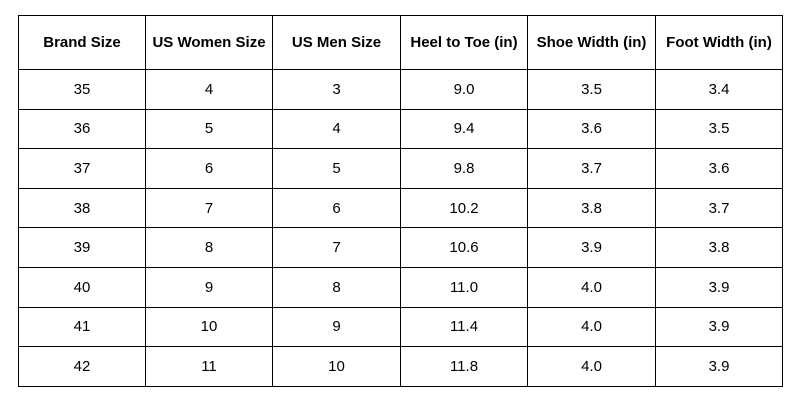  I want to click on cell-us-women-size: 11, so click(209, 366).